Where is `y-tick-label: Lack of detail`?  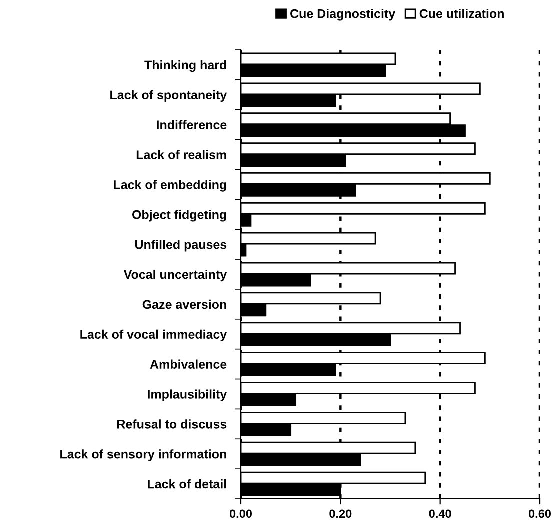 y-tick-label: Lack of detail is located at coordinates (187, 484).